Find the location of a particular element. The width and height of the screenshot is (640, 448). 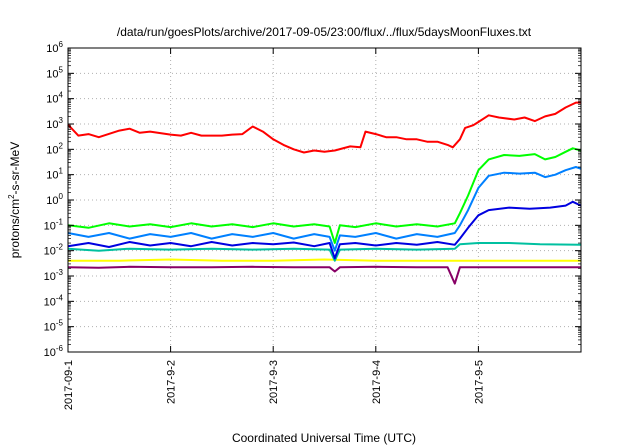

y-tick-label-exp: 3 is located at coordinates (61, 120).